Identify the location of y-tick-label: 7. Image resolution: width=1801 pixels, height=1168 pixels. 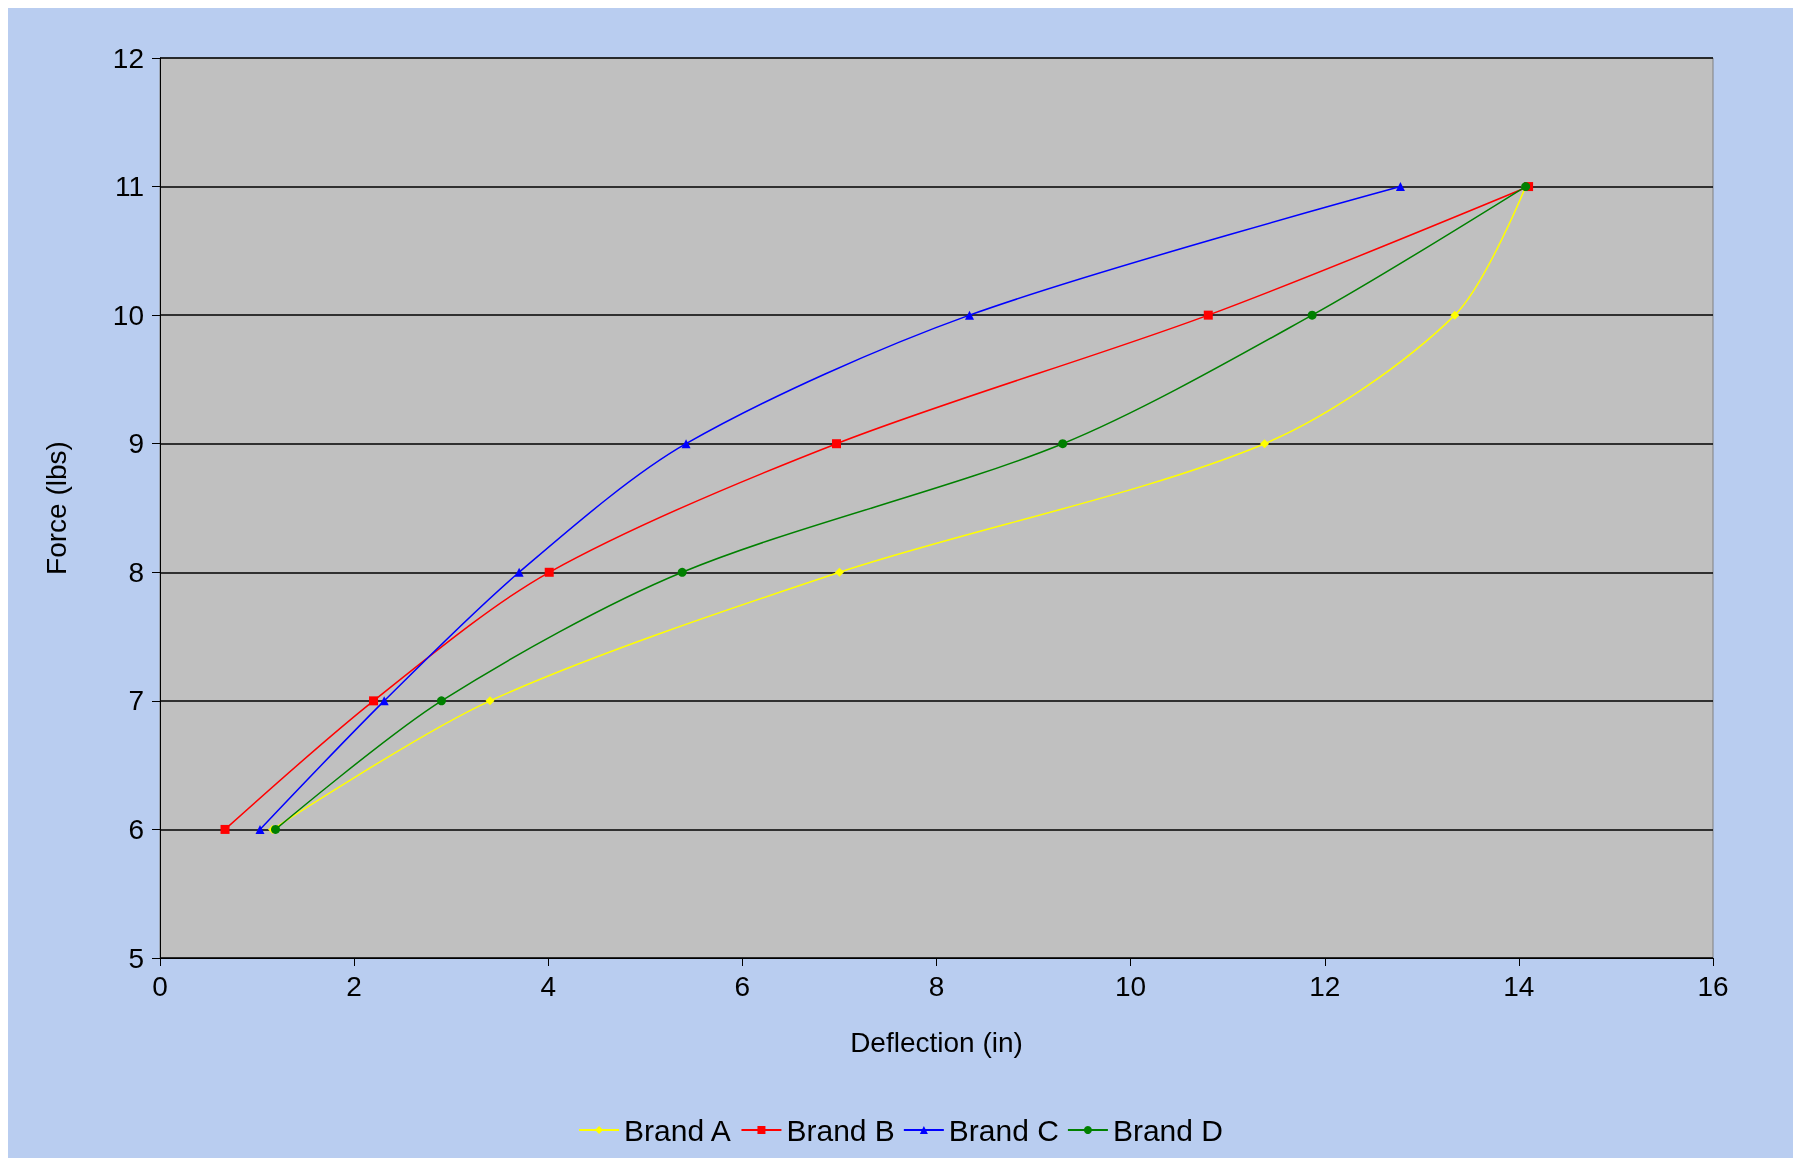
(136, 701).